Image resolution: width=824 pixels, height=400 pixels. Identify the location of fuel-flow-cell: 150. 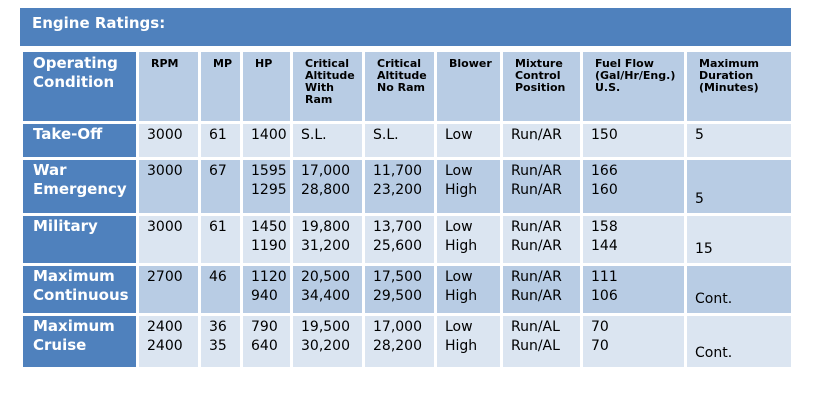
(633, 140).